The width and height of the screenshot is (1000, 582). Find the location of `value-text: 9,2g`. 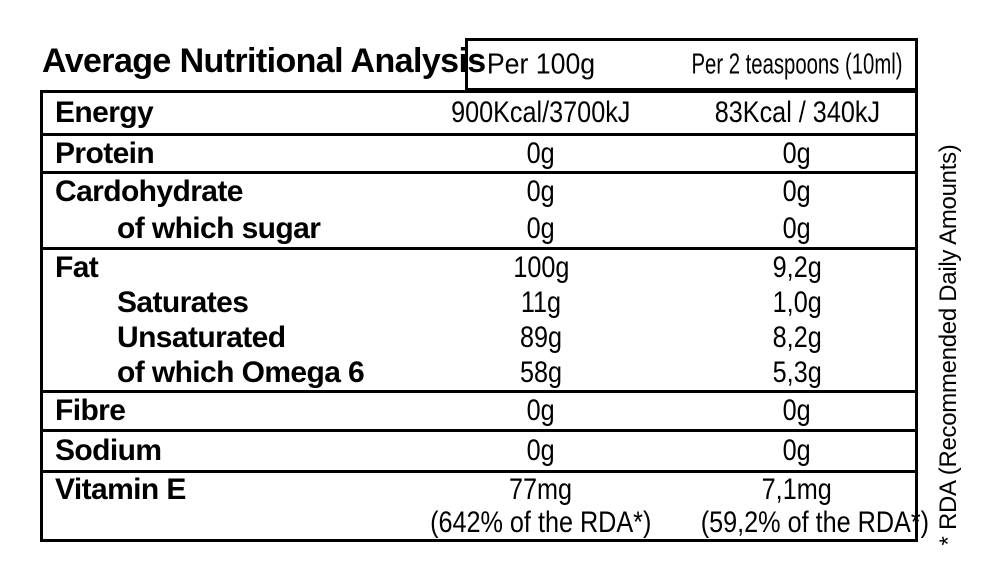

value-text: 9,2g is located at coordinates (797, 267).